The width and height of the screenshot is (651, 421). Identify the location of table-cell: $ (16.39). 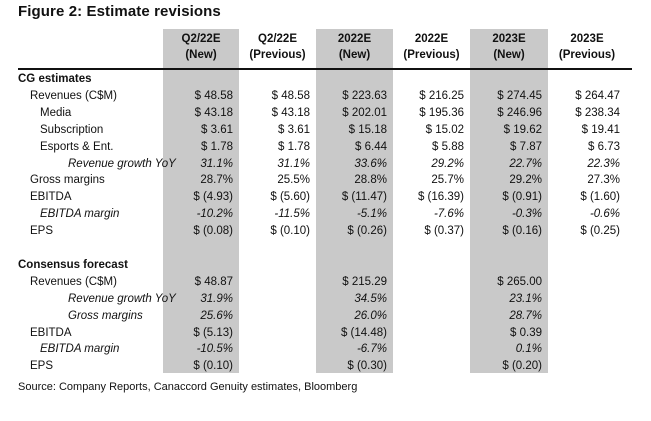
(440, 197).